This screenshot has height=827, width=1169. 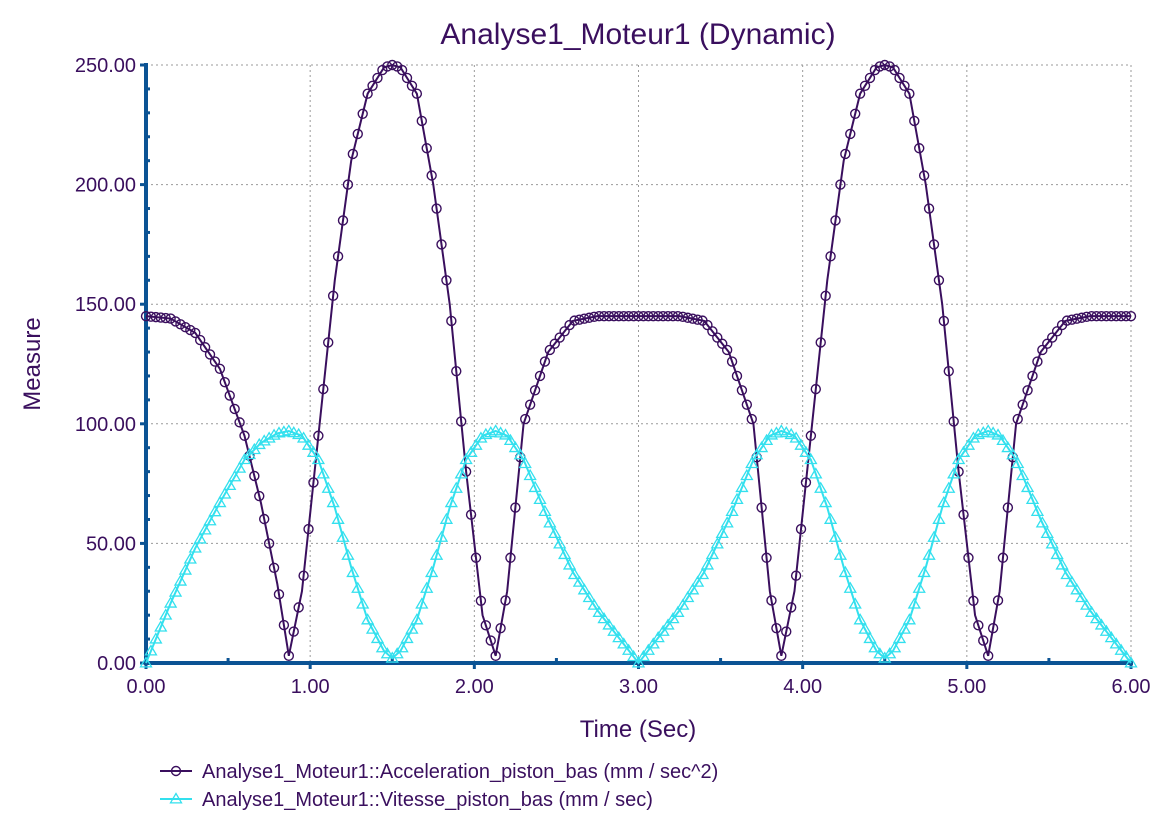 I want to click on legend-marker, so click(x=176, y=798).